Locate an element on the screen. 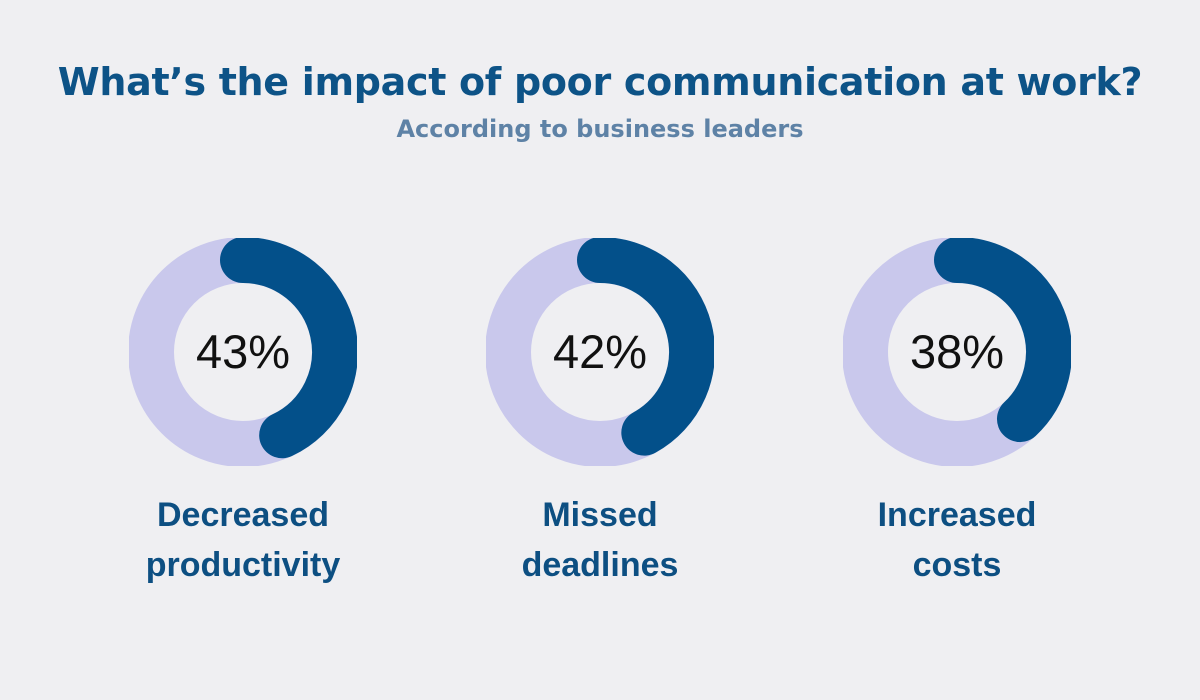 The width and height of the screenshot is (1200, 700). label-line: costs is located at coordinates (957, 565).